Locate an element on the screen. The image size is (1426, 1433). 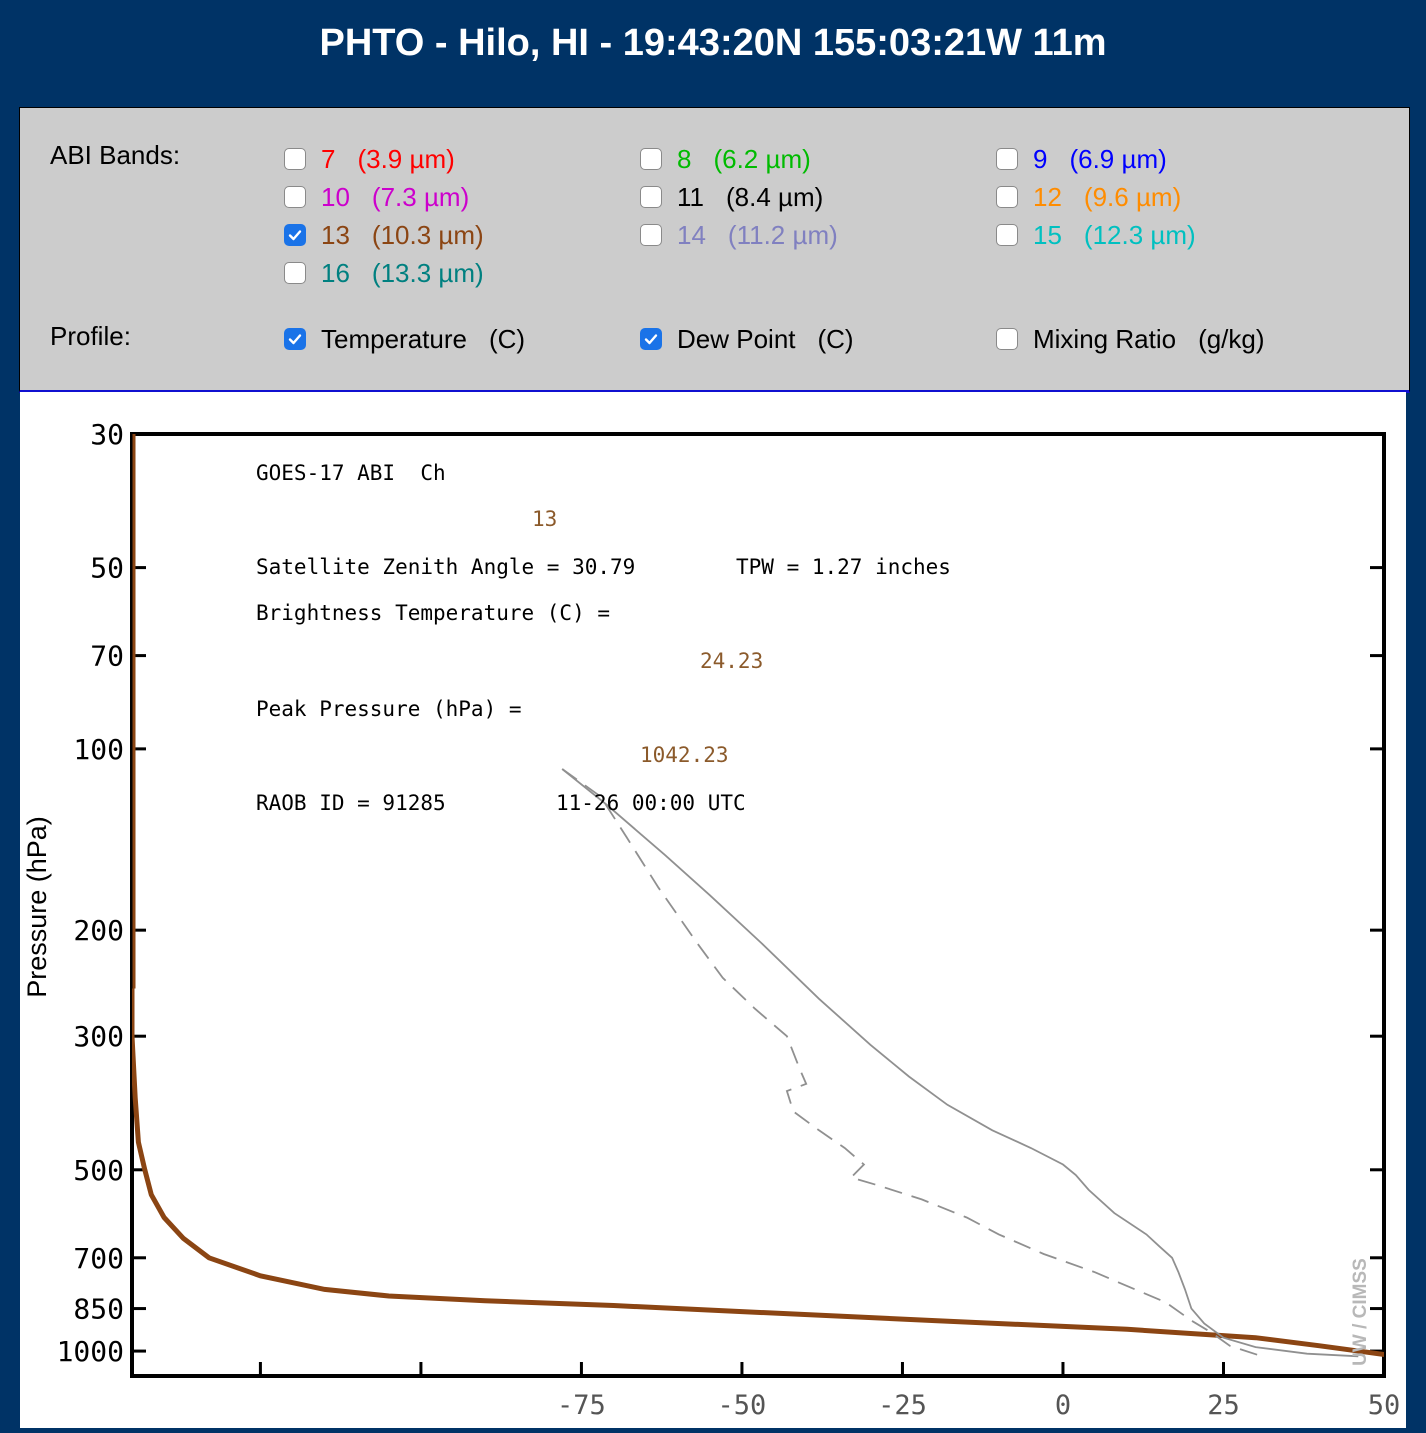
band-wavelength: (11.2 µm) is located at coordinates (782, 234).